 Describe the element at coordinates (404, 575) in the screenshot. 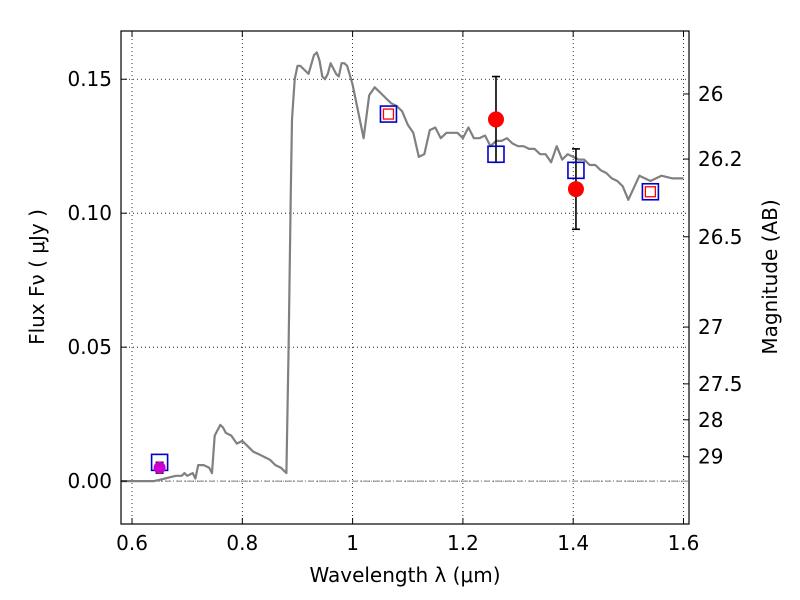

I see `x-axis-label: Wavelength λ (μm)` at that location.